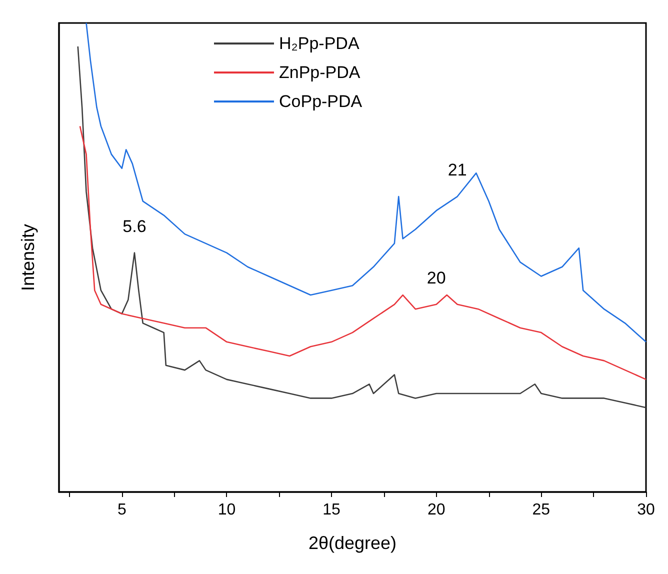 This screenshot has width=668, height=574. Describe the element at coordinates (28, 258) in the screenshot. I see `y-axis-title: Intensity` at that location.